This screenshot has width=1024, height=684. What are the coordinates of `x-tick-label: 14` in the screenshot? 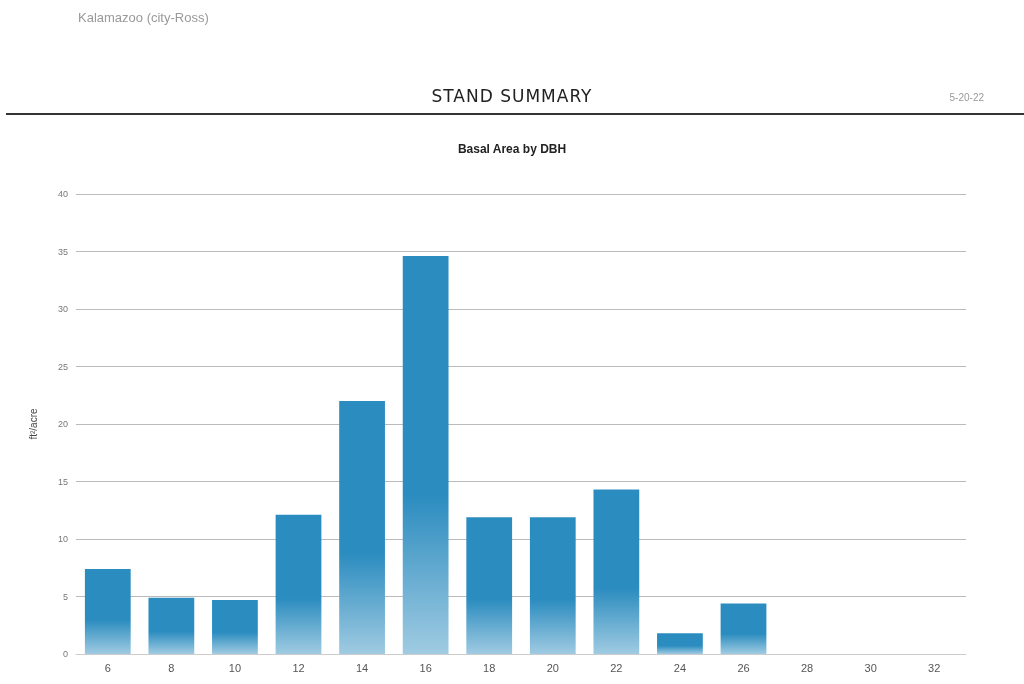 It's located at (362, 667).